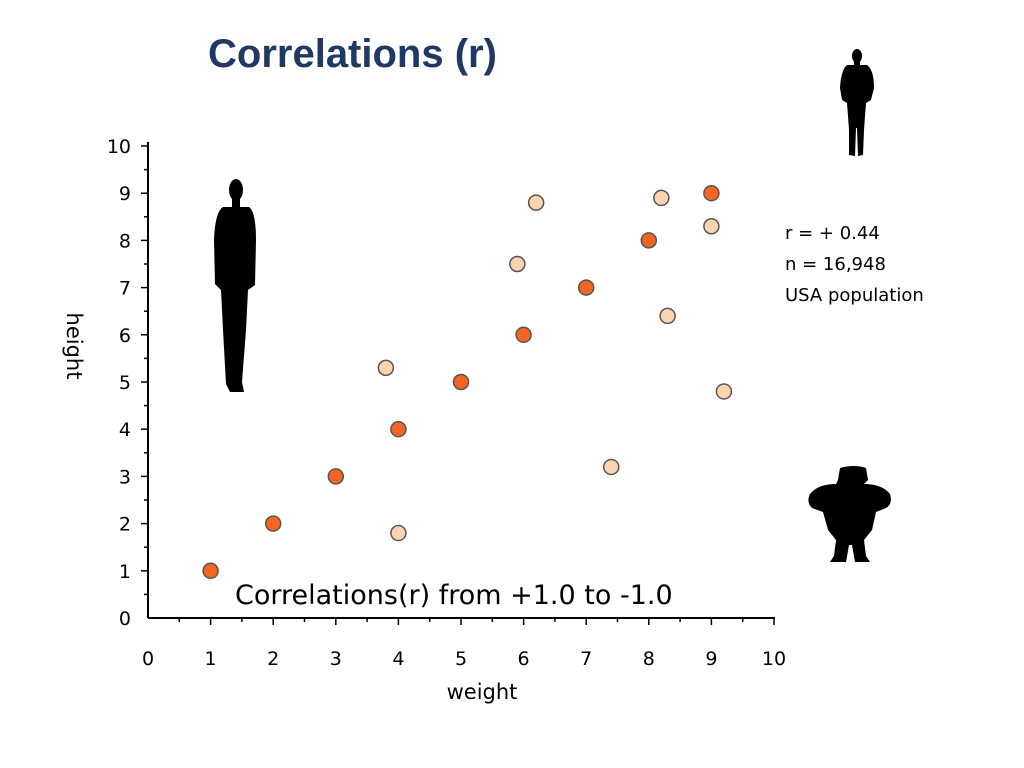 The height and width of the screenshot is (768, 1024). I want to click on y-tick-label: 6, so click(125, 336).